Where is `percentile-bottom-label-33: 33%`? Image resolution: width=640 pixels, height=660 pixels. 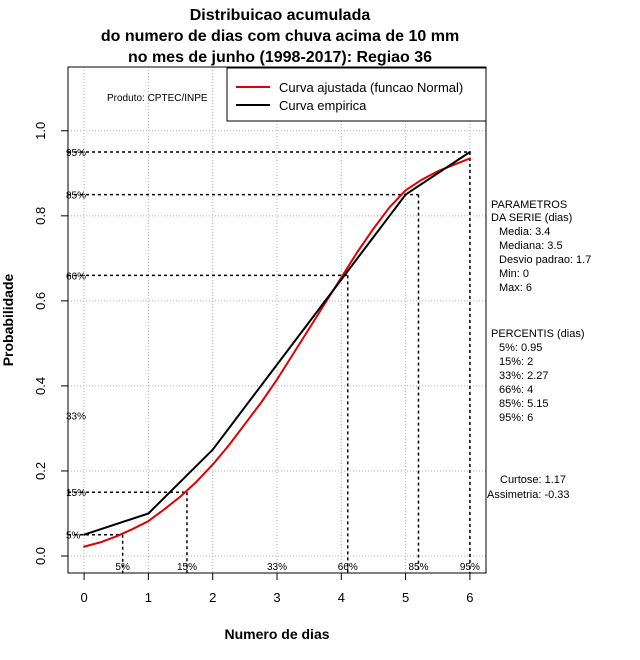
percentile-bottom-label-33: 33% is located at coordinates (277, 567).